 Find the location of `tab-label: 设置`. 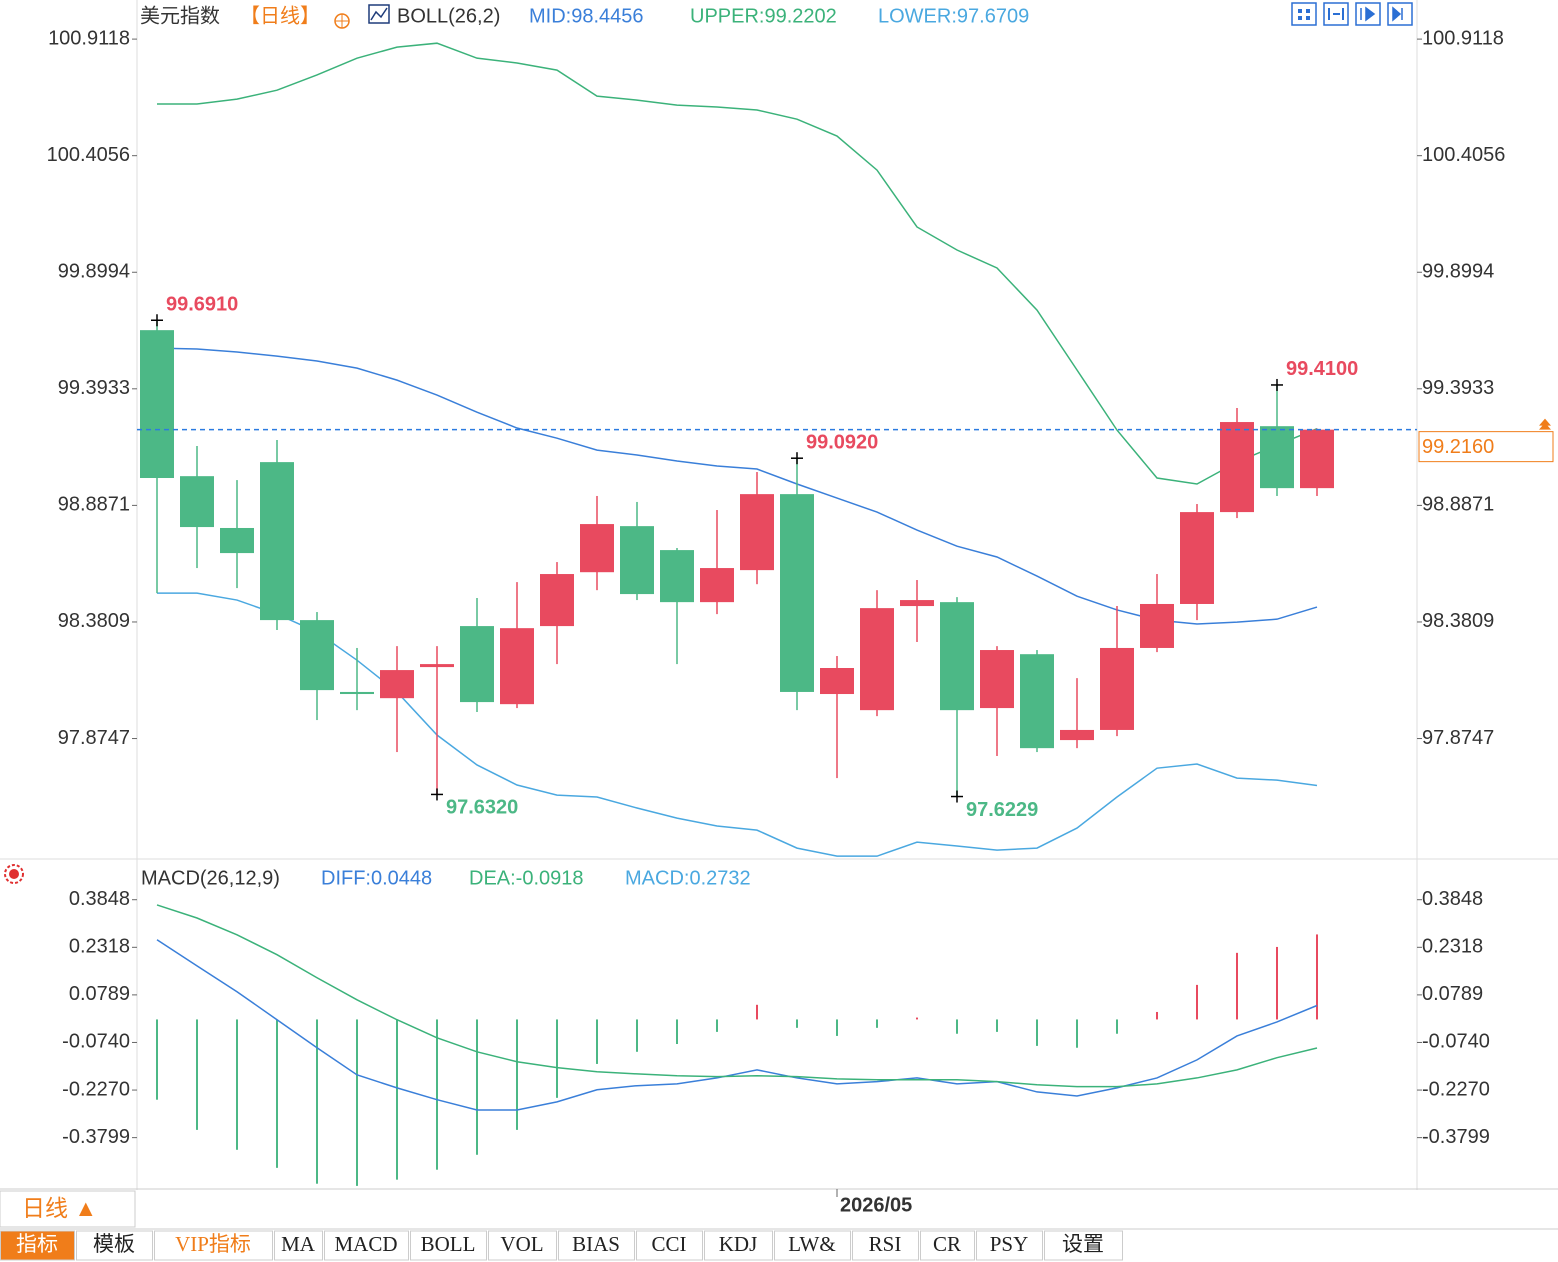

tab-label: 设置 is located at coordinates (1083, 1244).